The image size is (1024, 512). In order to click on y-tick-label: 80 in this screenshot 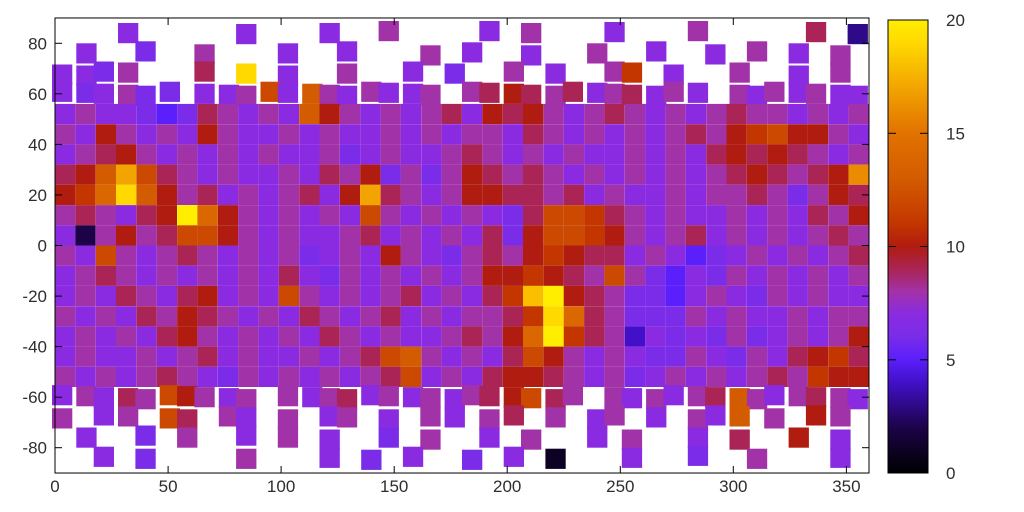, I will do `click(37, 43)`.